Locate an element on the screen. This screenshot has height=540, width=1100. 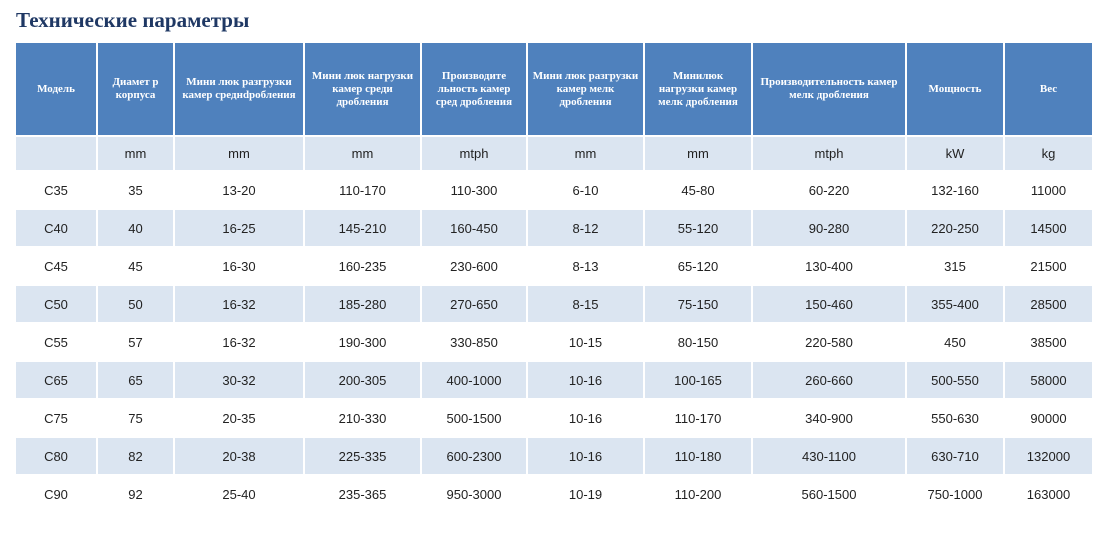
header-cell-fine-feed: Минилюк нагрузки камер мелк дробления is located at coordinates (698, 89).